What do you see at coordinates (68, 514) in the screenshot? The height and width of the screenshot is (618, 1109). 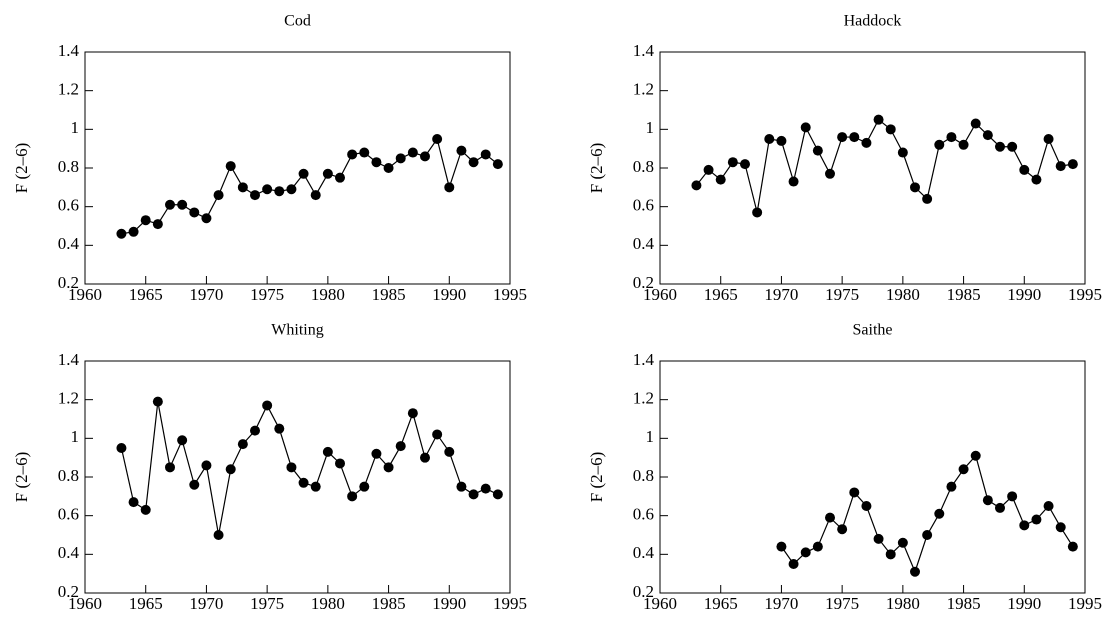 I see `y-tick-label: 0.6` at bounding box center [68, 514].